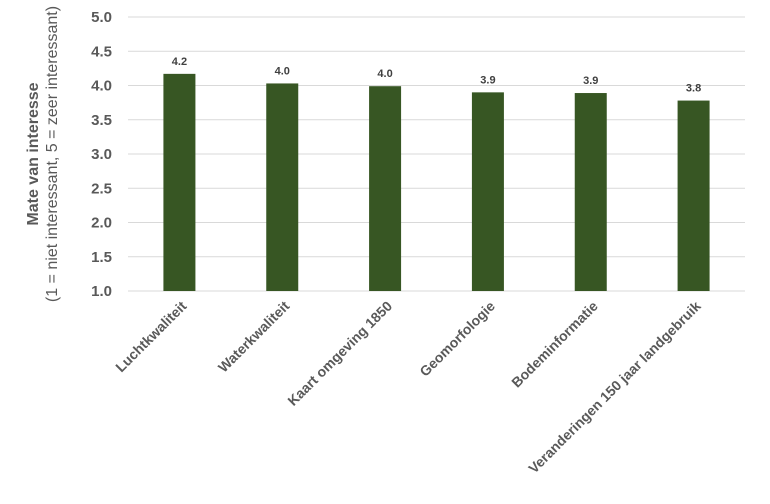  Describe the element at coordinates (554, 344) in the screenshot. I see `category-label: Bodeminformatie` at that location.